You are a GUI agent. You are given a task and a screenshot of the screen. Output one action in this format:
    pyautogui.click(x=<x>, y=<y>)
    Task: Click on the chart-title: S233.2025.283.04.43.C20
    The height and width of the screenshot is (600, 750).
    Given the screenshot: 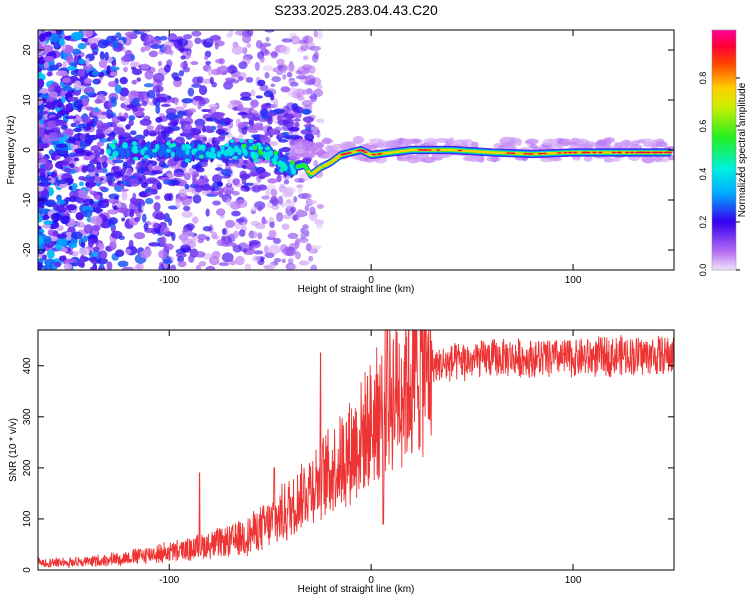 What is the action you would take?
    pyautogui.click(x=356, y=10)
    